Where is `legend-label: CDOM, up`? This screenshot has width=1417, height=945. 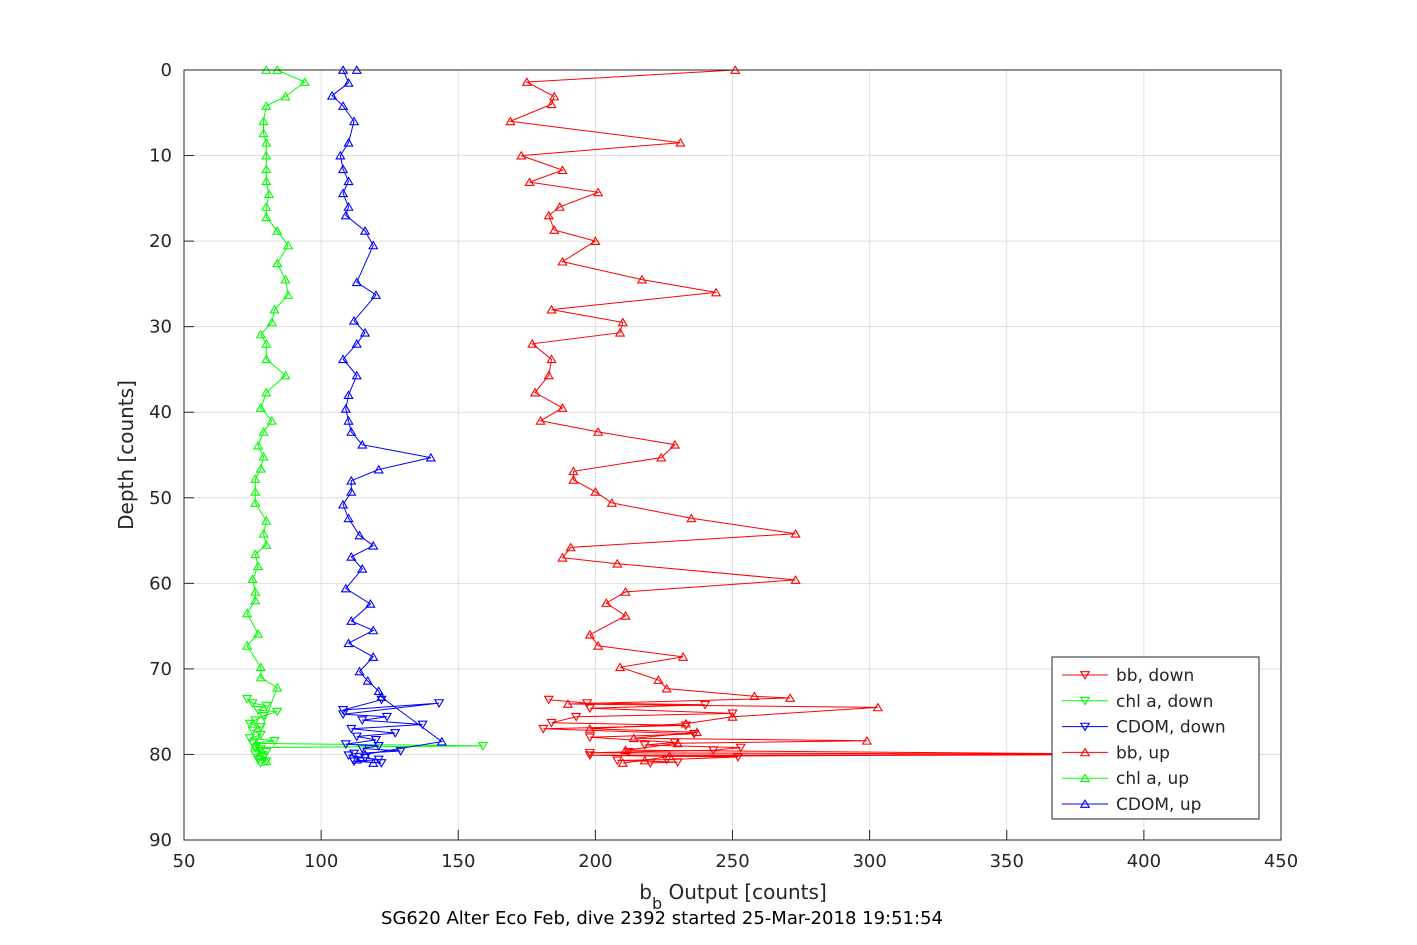
legend-label: CDOM, up is located at coordinates (1158, 805).